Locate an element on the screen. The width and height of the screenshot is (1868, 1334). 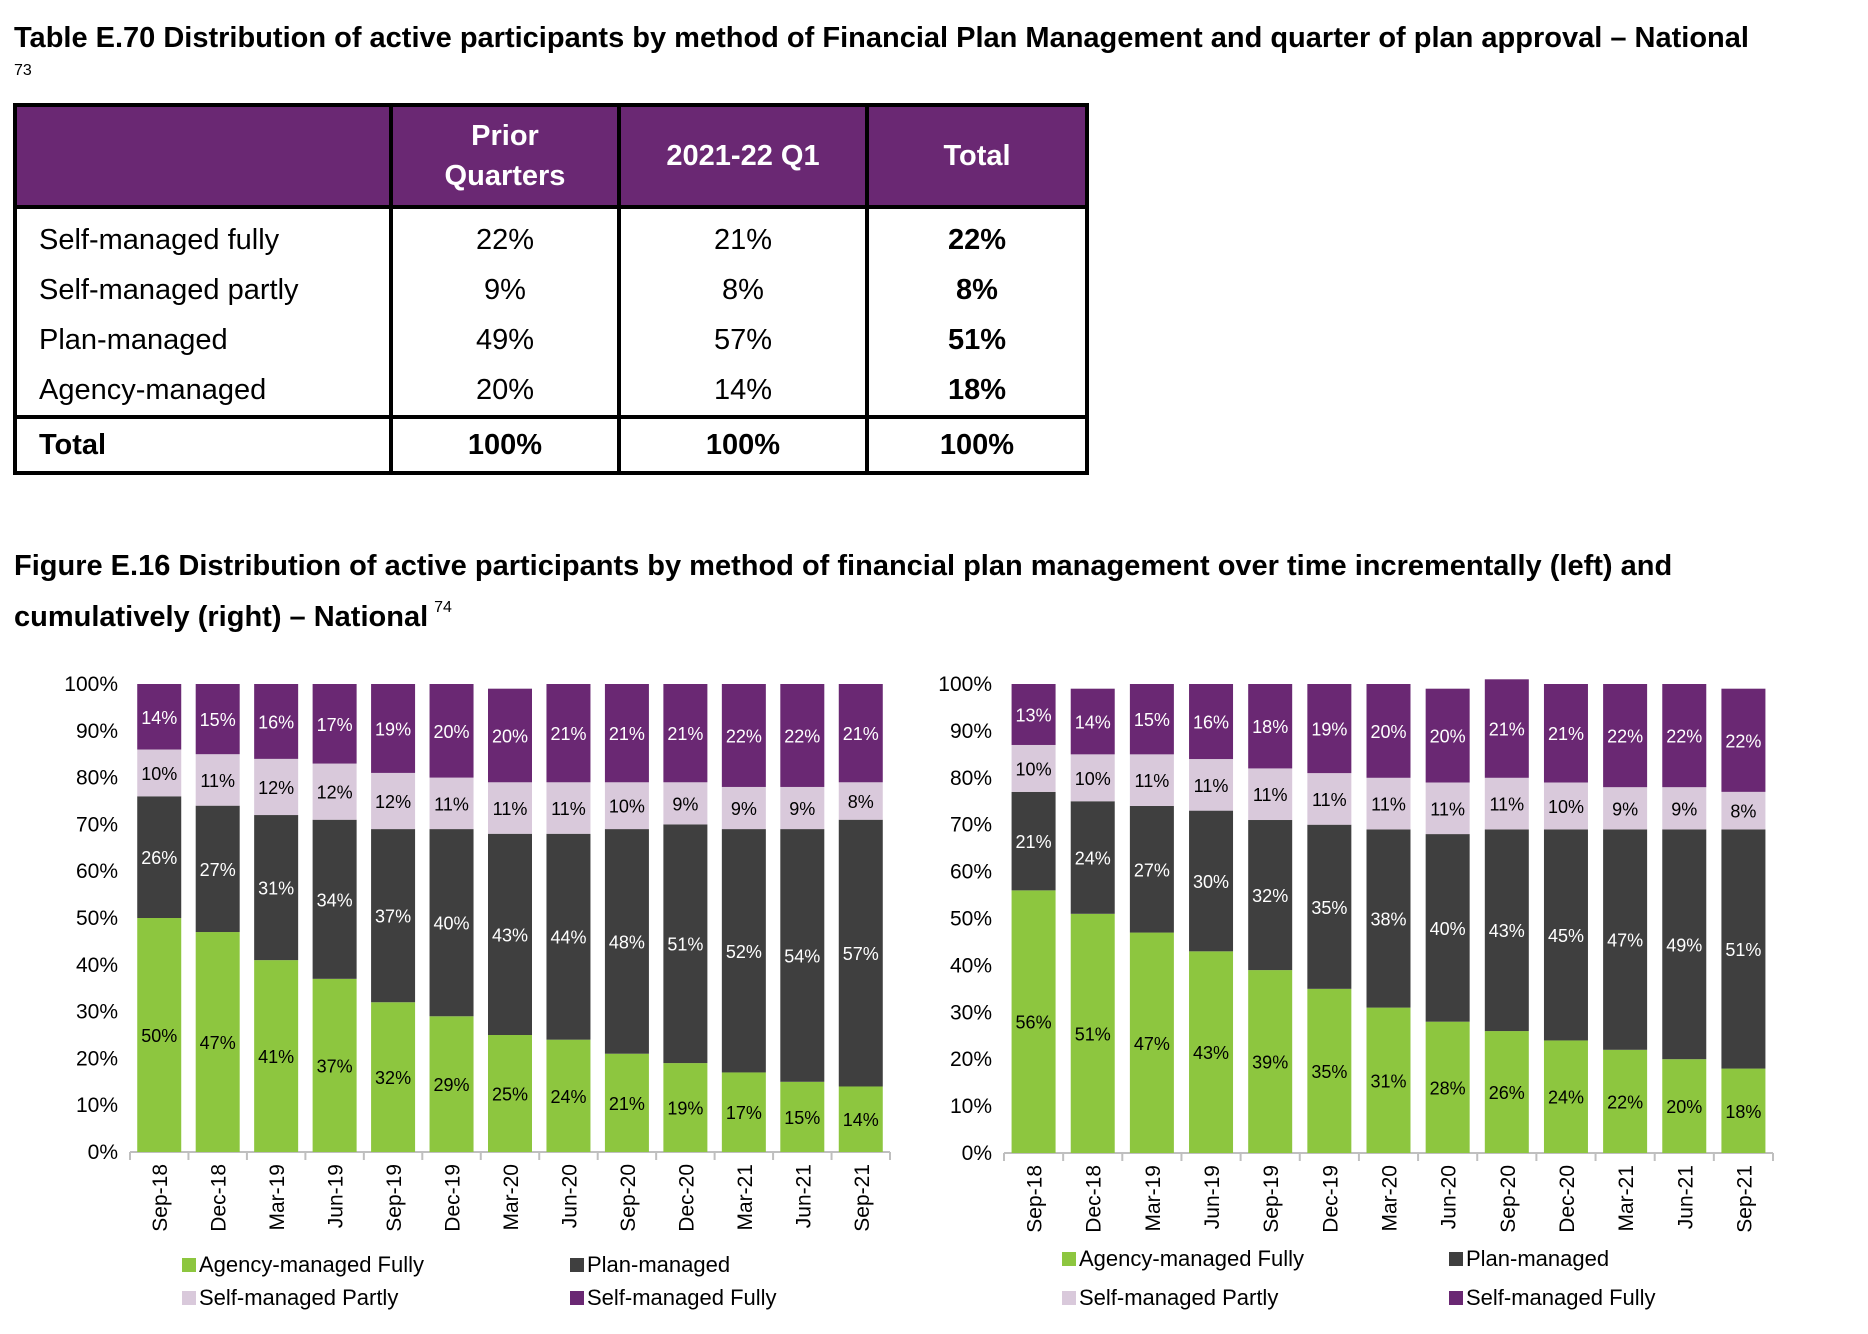
data-label: 30% is located at coordinates (1211, 882).